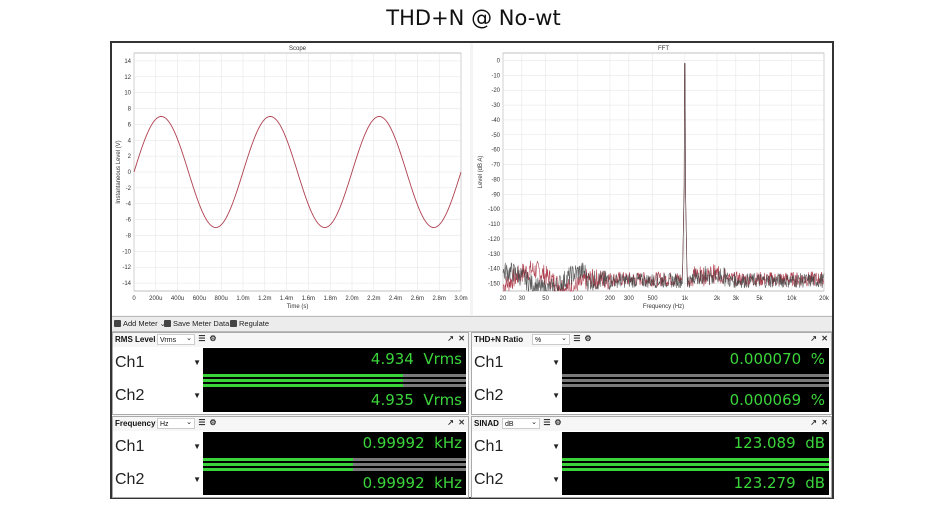 The height and width of the screenshot is (510, 947). Describe the element at coordinates (334, 375) in the screenshot. I see `ch1-level-bar` at that location.